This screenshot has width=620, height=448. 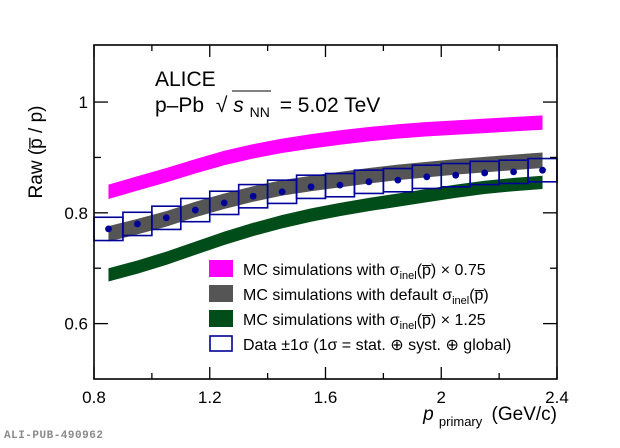 What do you see at coordinates (479, 295) in the screenshot?
I see `legend-text-post: (p̅)` at bounding box center [479, 295].